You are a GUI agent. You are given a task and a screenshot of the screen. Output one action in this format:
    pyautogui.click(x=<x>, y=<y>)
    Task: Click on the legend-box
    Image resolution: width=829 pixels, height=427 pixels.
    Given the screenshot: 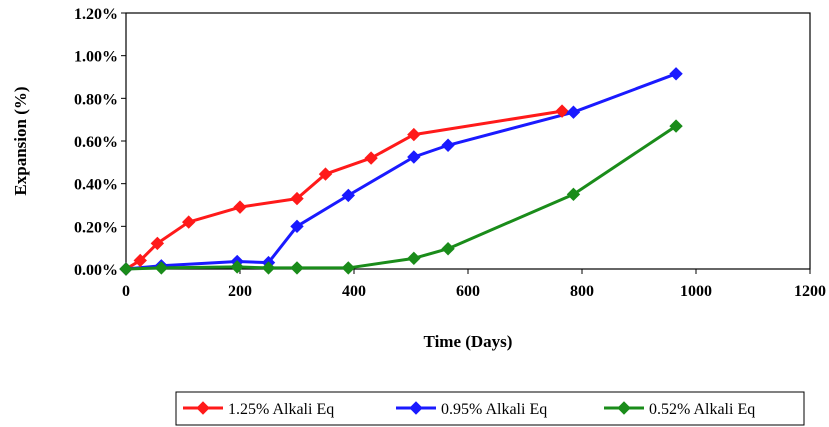 What is the action you would take?
    pyautogui.click(x=490, y=408)
    